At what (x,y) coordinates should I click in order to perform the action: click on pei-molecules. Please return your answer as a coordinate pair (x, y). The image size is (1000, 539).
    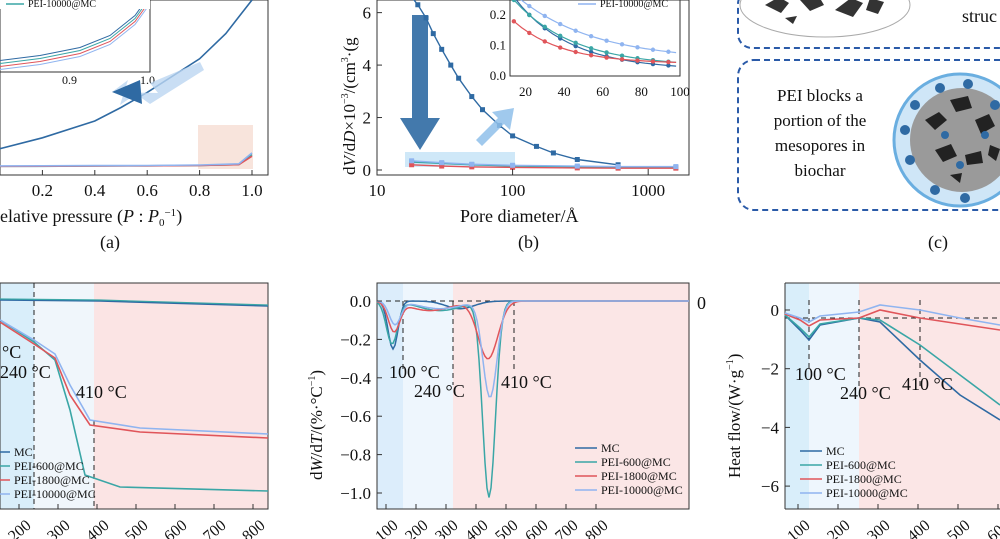
    Looking at the image, I should click on (950, 141).